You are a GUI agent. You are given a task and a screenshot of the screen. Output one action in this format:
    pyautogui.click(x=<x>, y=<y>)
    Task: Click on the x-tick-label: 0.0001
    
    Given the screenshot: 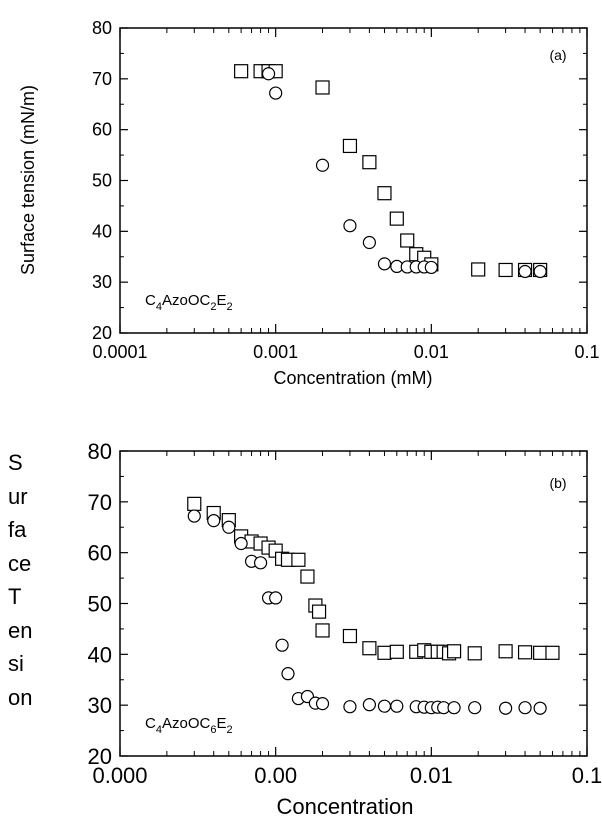 What is the action you would take?
    pyautogui.click(x=119, y=352)
    